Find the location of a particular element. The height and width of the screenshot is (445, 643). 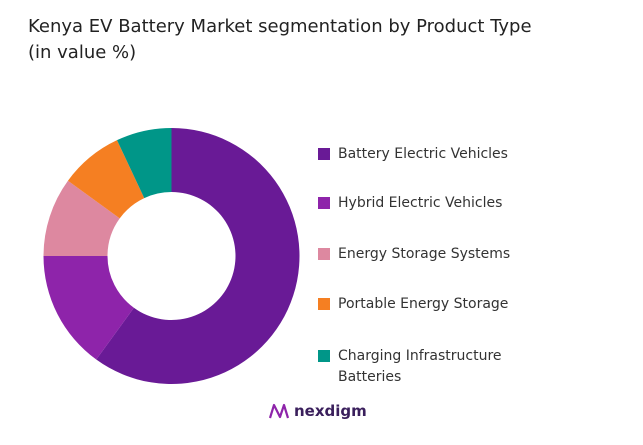

legend-label-line: Energy Storage Systems is located at coordinates (424, 254).